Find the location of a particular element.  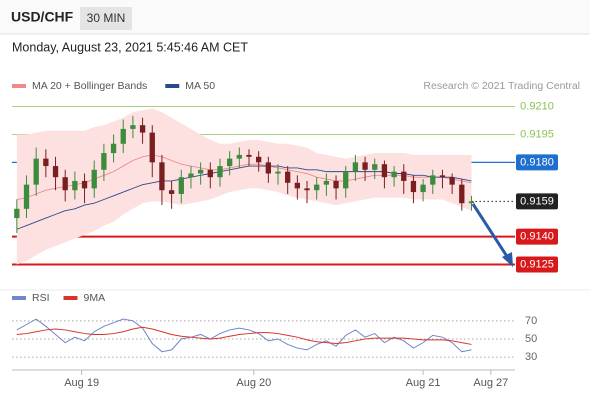

symbol: USD/CHF is located at coordinates (42, 17).